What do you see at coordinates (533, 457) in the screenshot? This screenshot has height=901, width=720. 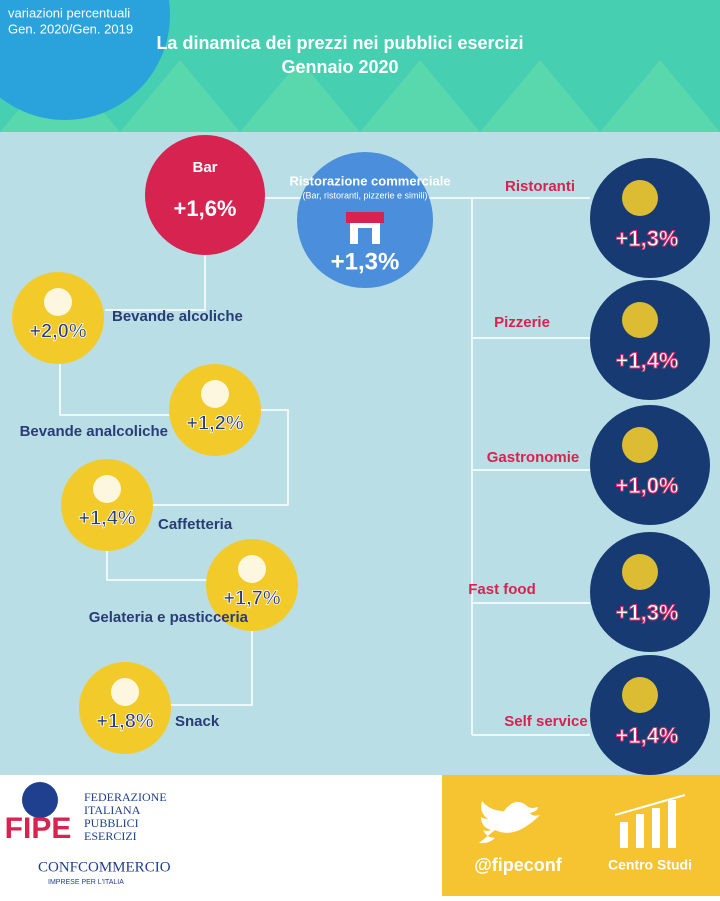 I see `item-label: Gastronomie` at bounding box center [533, 457].